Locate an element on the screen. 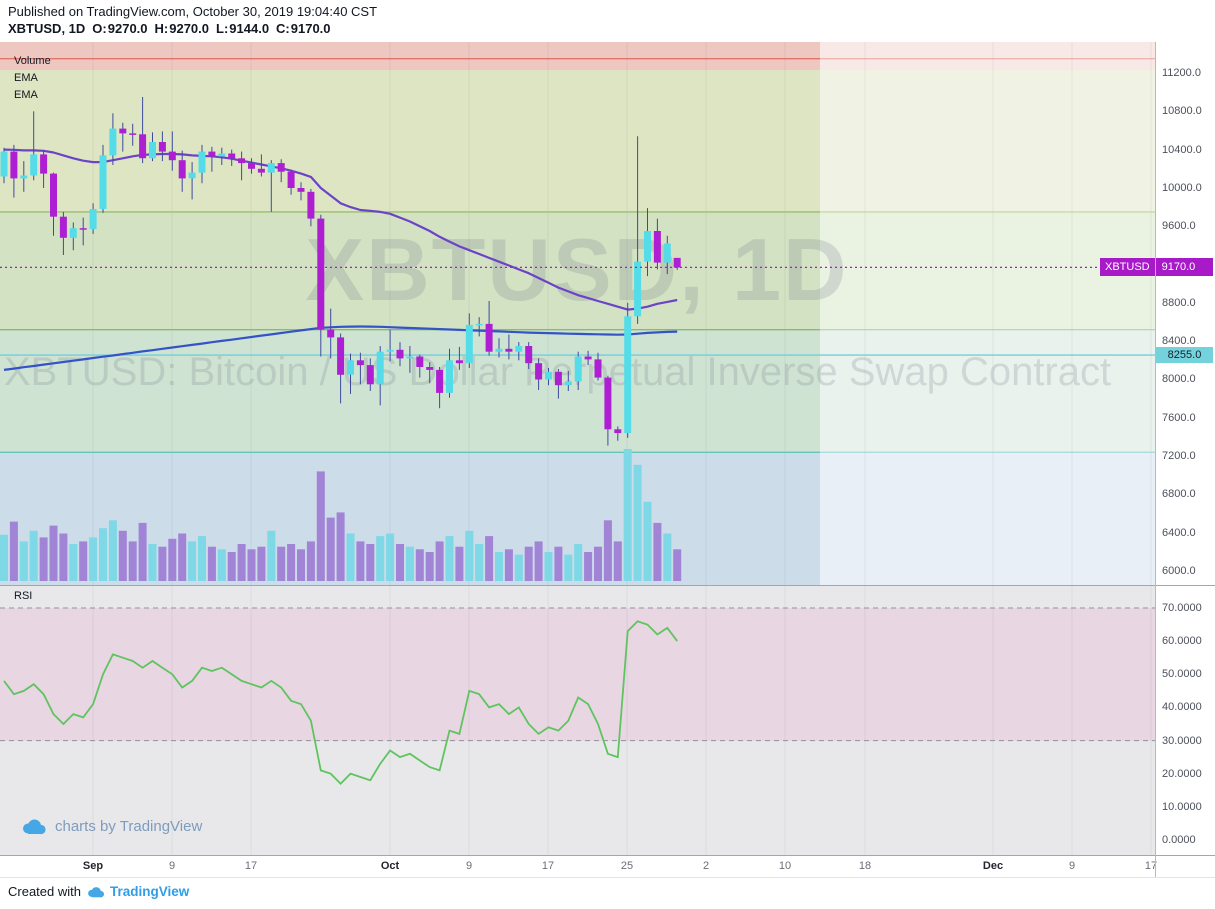 This screenshot has height=909, width=1215. ohlc-open: O:9270.0 is located at coordinates (120, 28).